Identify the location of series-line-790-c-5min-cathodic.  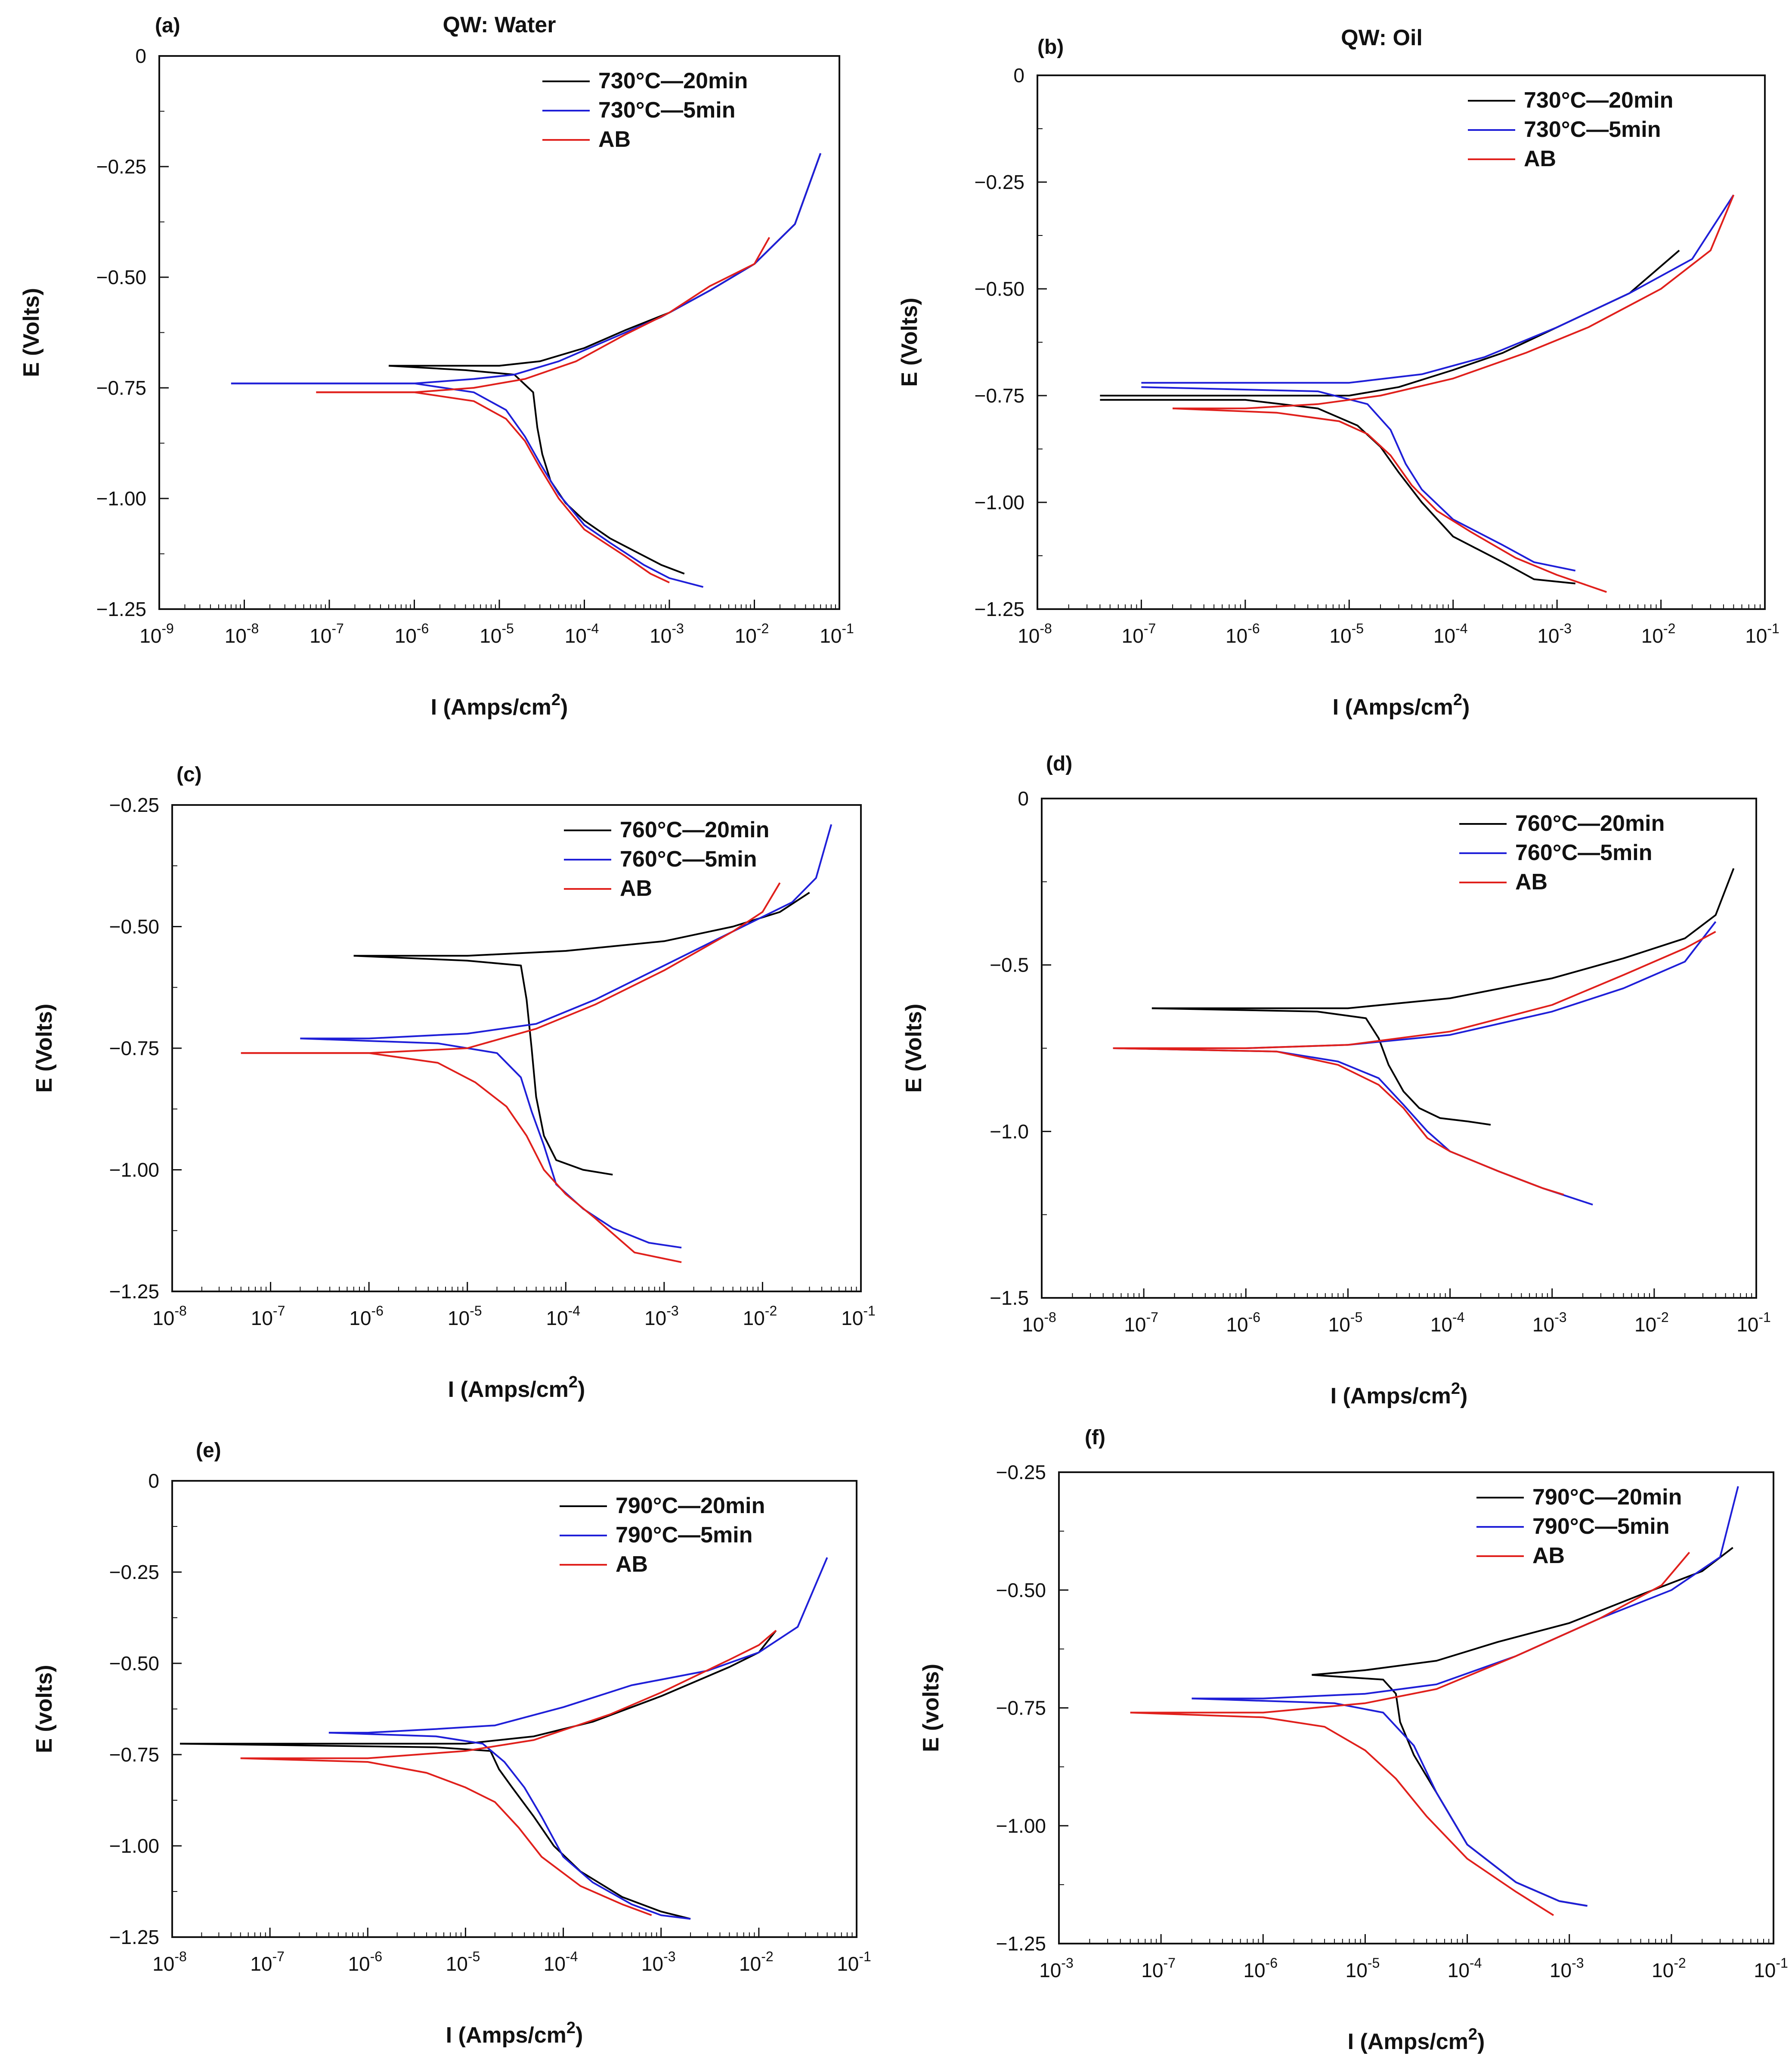
(1390, 1802).